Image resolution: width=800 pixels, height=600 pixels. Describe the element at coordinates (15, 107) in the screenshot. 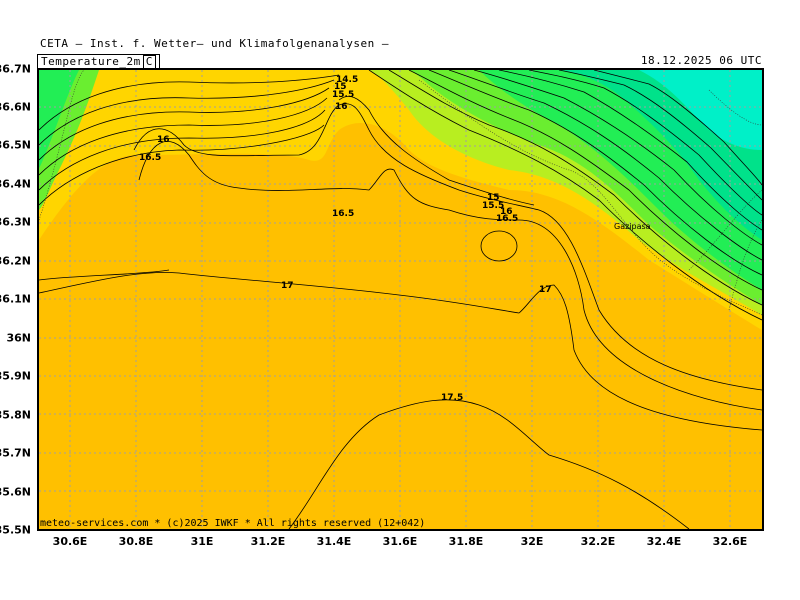

I see `lat-label: 36.6N` at that location.